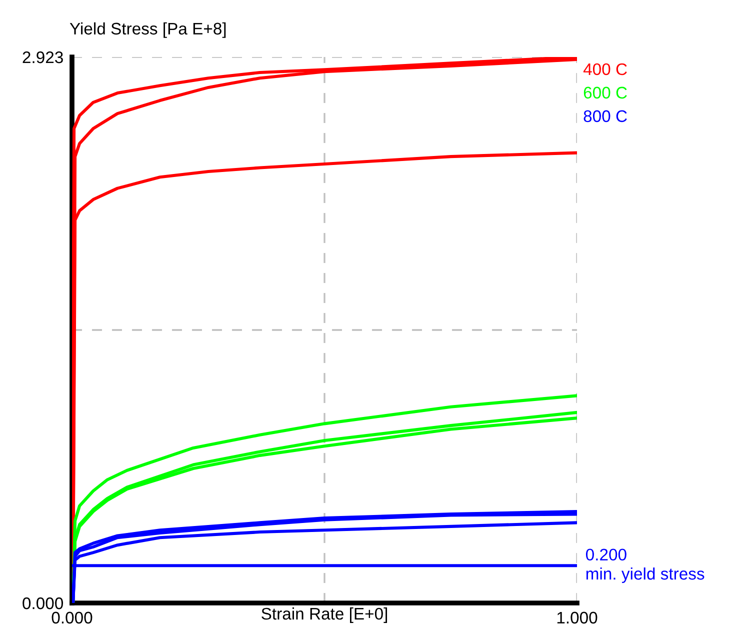  Describe the element at coordinates (605, 116) in the screenshot. I see `text: 800 C` at that location.